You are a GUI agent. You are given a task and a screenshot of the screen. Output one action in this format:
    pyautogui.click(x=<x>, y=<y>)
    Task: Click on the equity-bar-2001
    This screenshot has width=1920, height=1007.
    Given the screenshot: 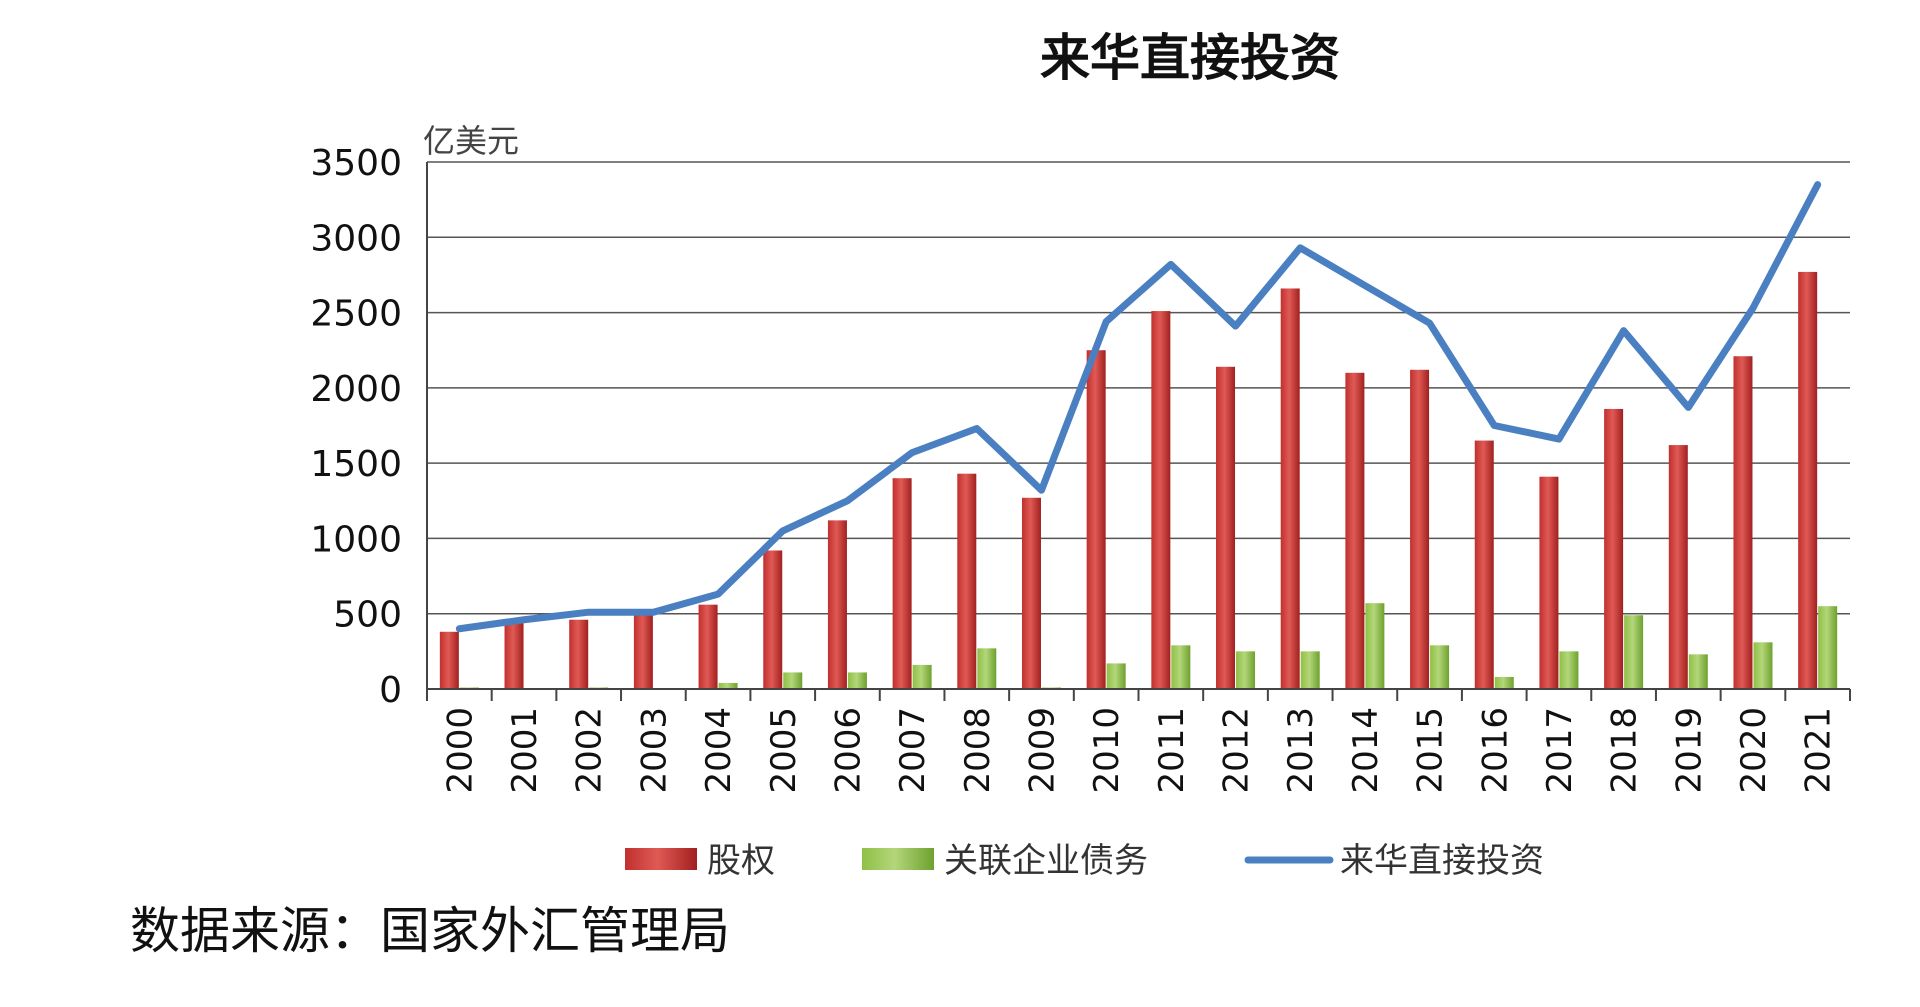 What is the action you would take?
    pyautogui.click(x=514, y=655)
    